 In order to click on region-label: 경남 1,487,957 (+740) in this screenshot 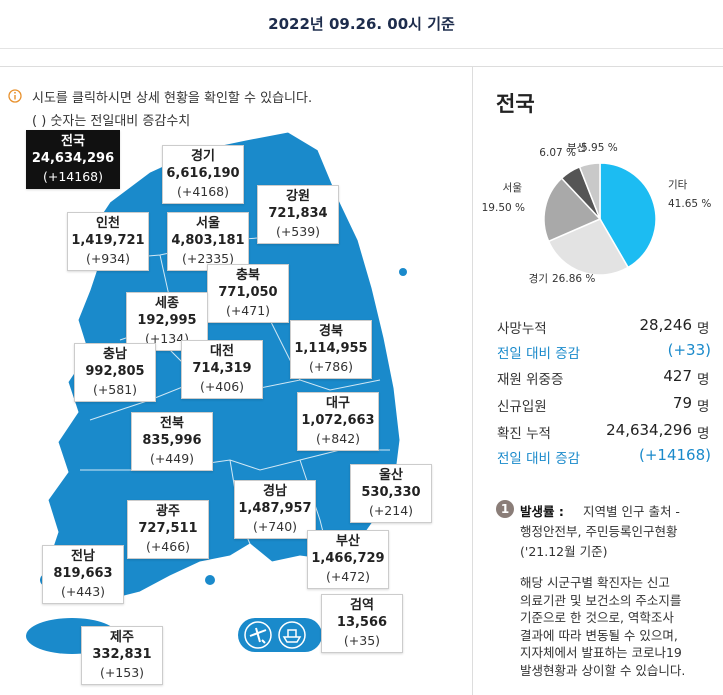, I will do `click(275, 509)`.